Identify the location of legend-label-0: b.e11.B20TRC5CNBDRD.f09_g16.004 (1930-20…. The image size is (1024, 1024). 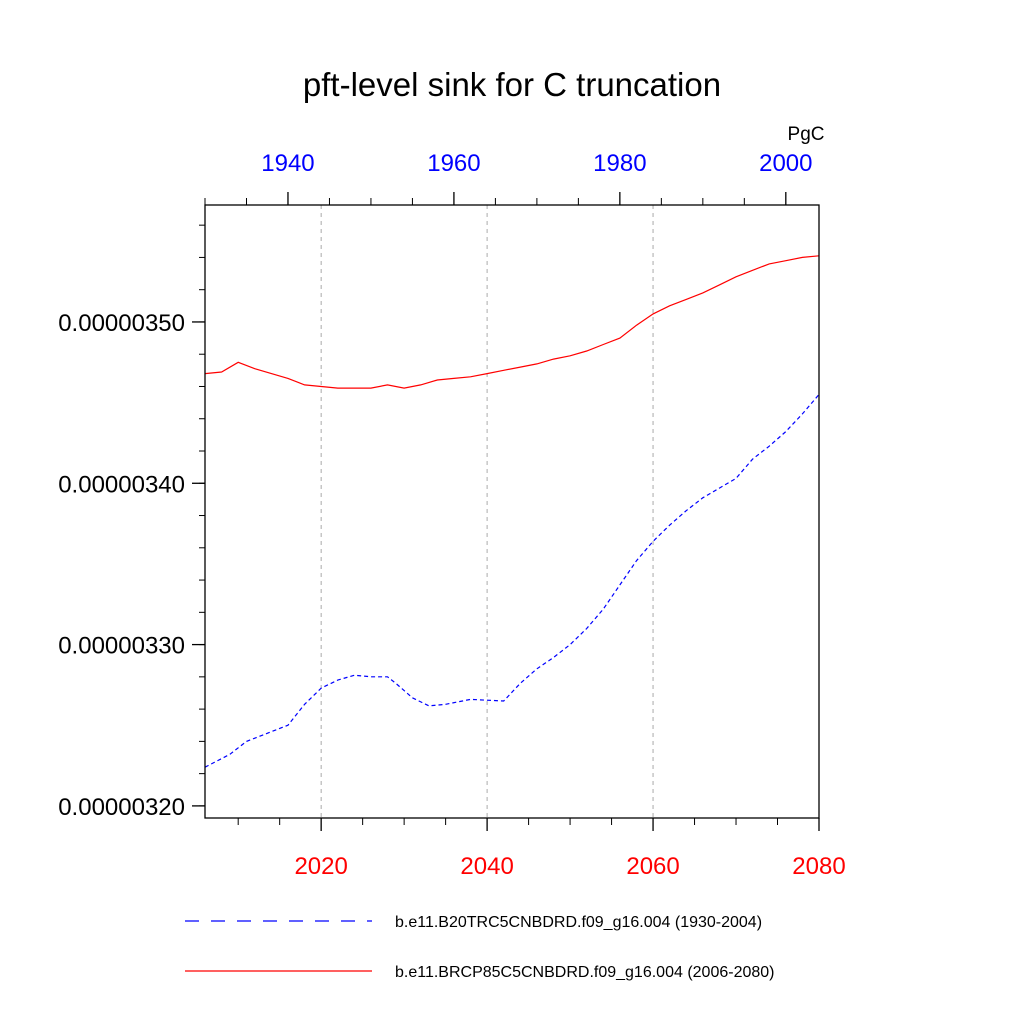
(578, 922).